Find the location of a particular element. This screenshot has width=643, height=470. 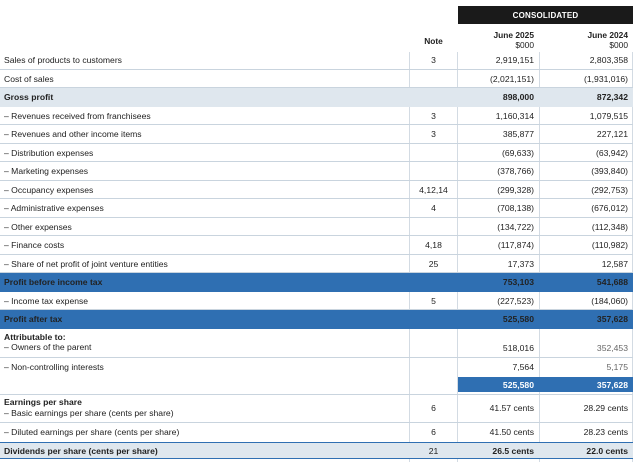

row-value-2024: 872,342 is located at coordinates (612, 97).